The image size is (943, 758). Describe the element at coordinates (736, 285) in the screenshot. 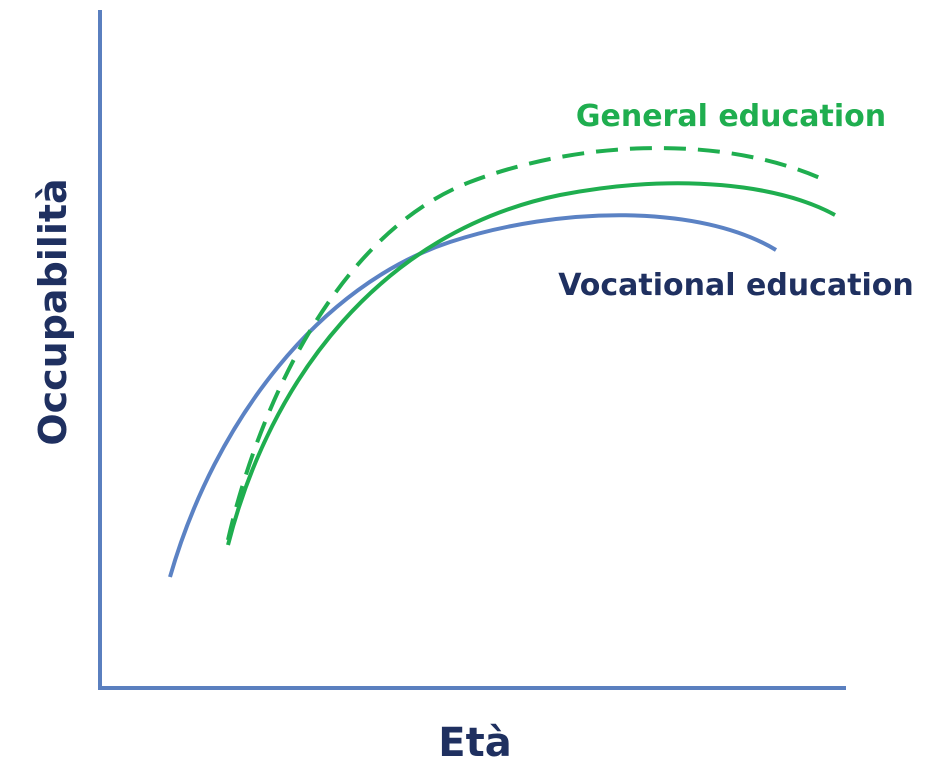

I see `vocational-label: Vocational education` at that location.